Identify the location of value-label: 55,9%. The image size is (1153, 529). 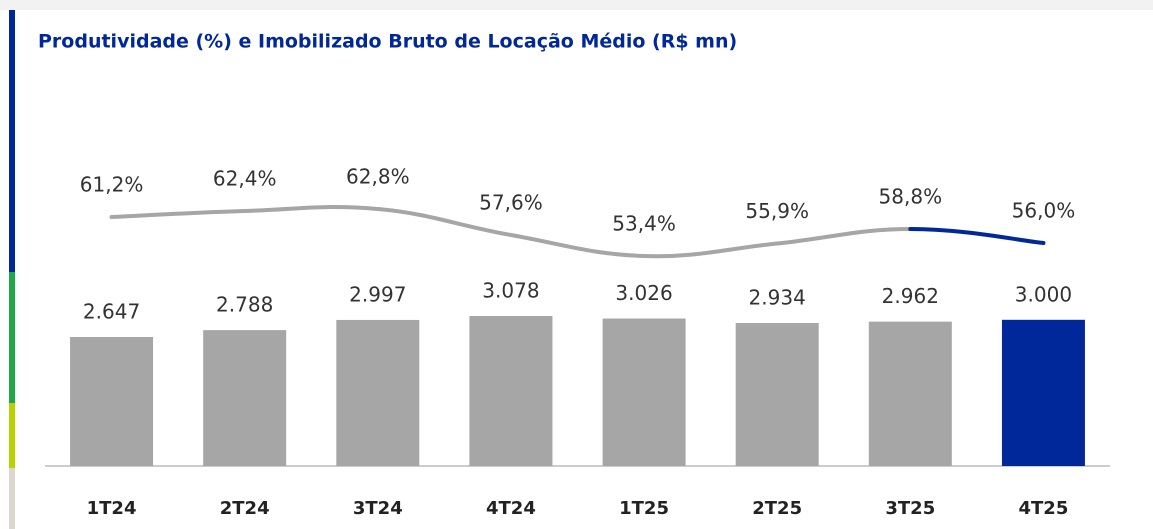
(777, 211).